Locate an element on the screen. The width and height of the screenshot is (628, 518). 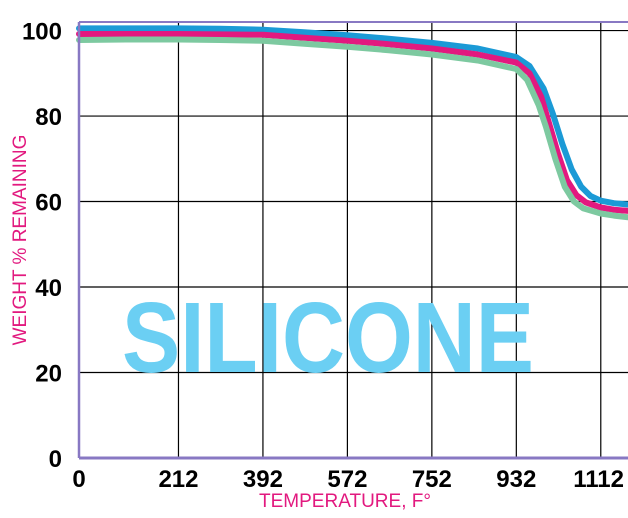
y-axis-label: WEIGHT % REMAINING is located at coordinates (20, 240).